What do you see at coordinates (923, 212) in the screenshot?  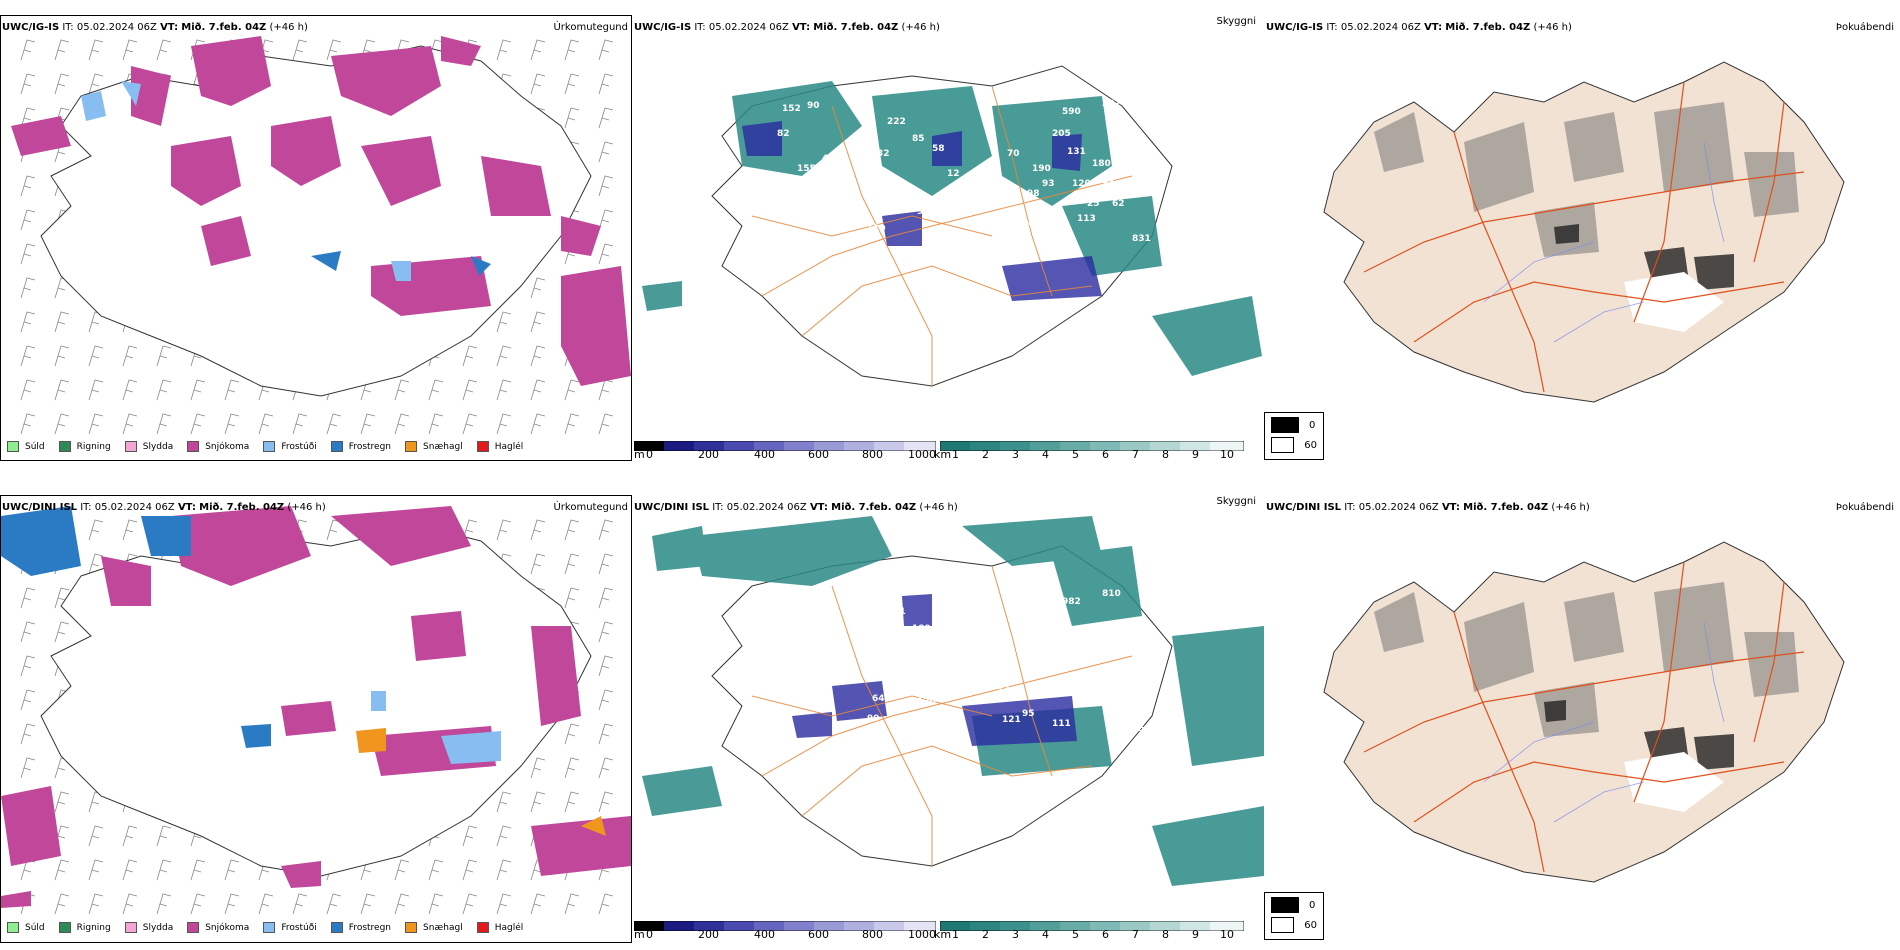 I see `cloud-base-label: 91` at bounding box center [923, 212].